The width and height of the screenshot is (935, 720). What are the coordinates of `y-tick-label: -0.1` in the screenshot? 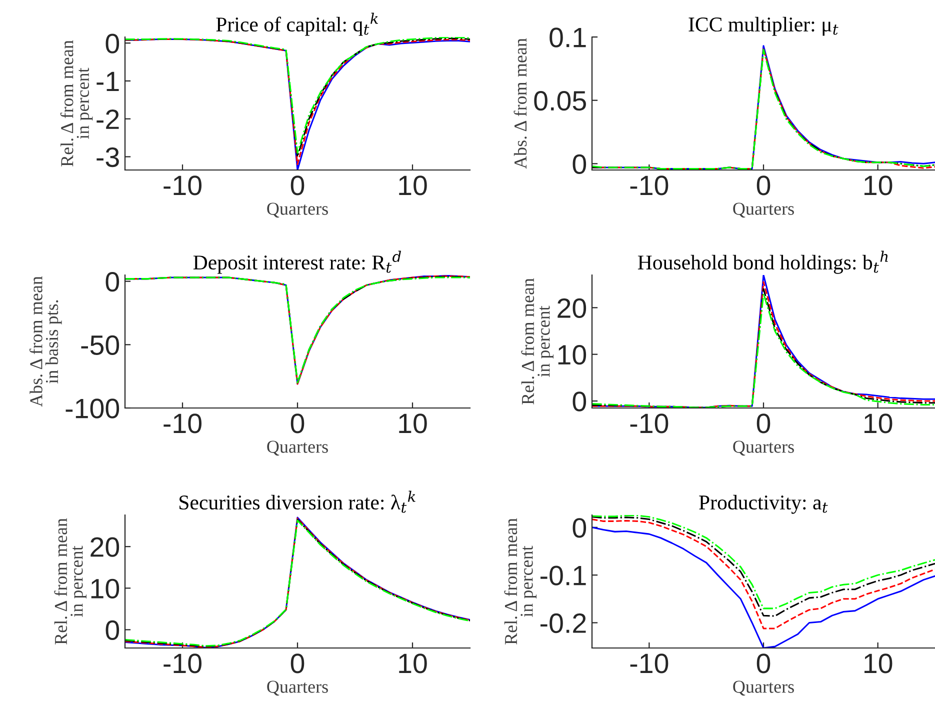 It's located at (563, 576).